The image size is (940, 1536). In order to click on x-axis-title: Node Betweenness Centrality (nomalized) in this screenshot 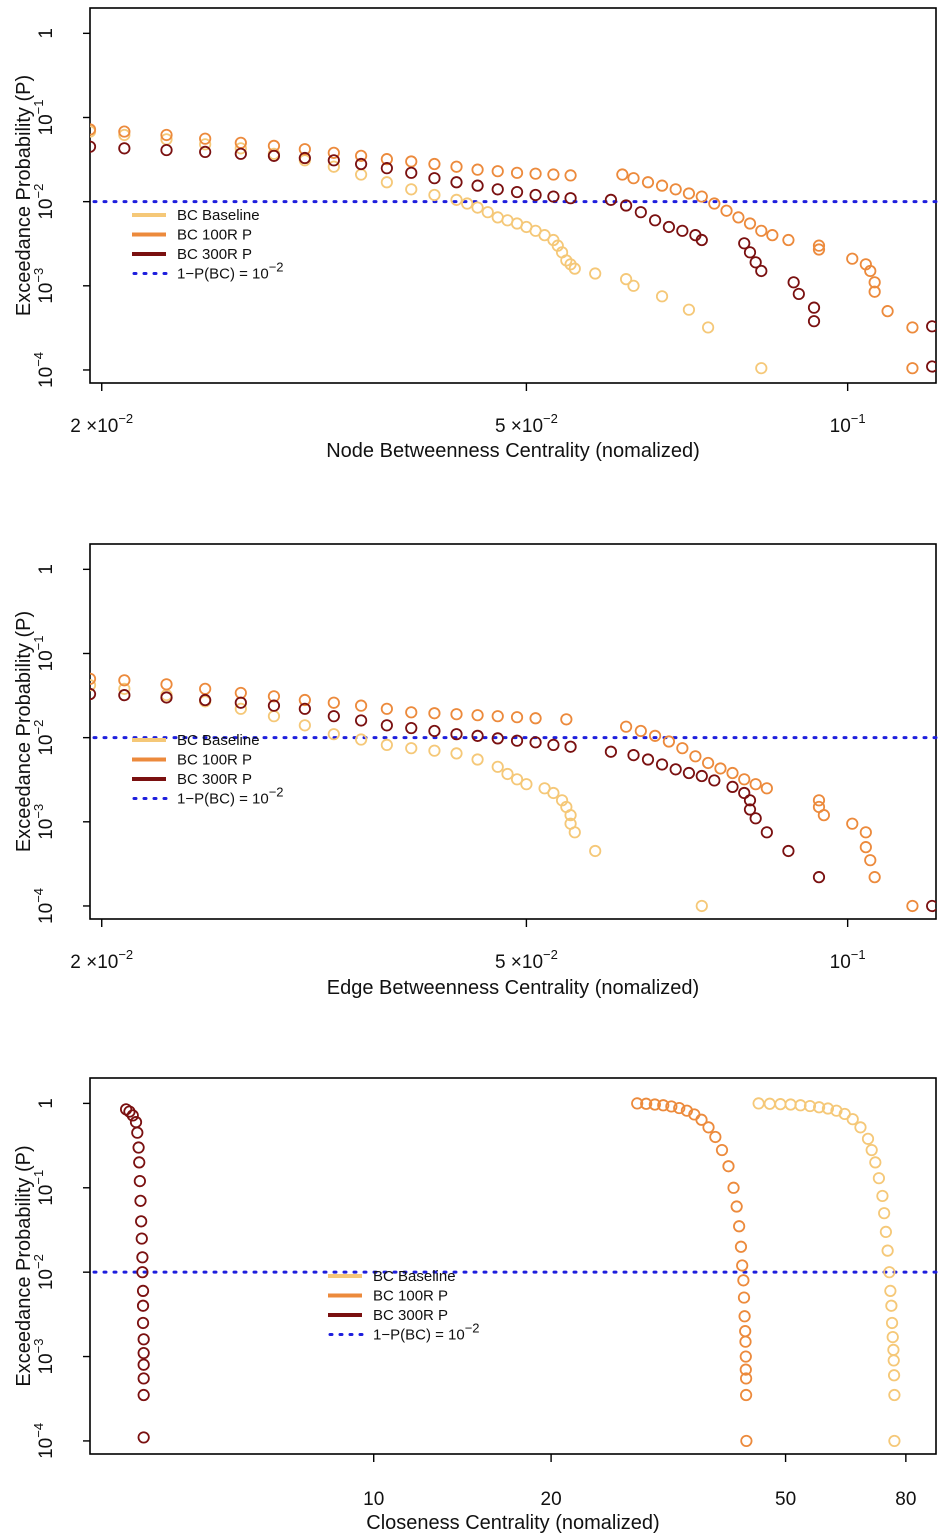, I will do `click(513, 451)`.